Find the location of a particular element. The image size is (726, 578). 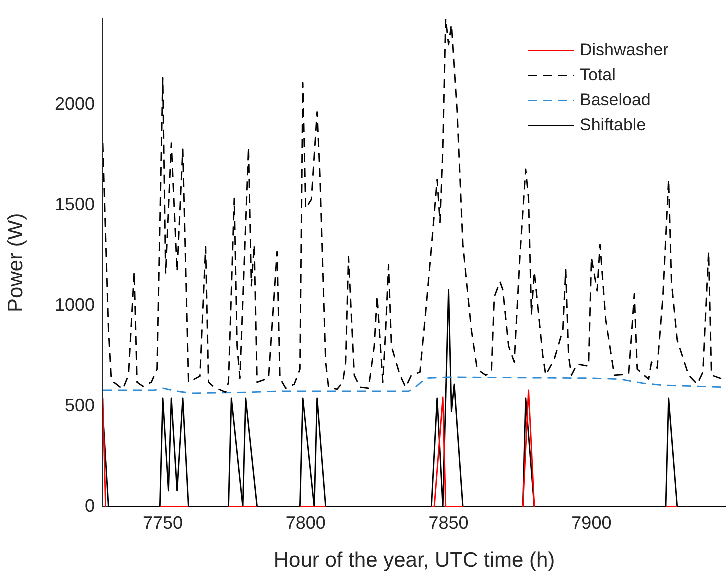

y-tick-label: 1500 is located at coordinates (74, 204).